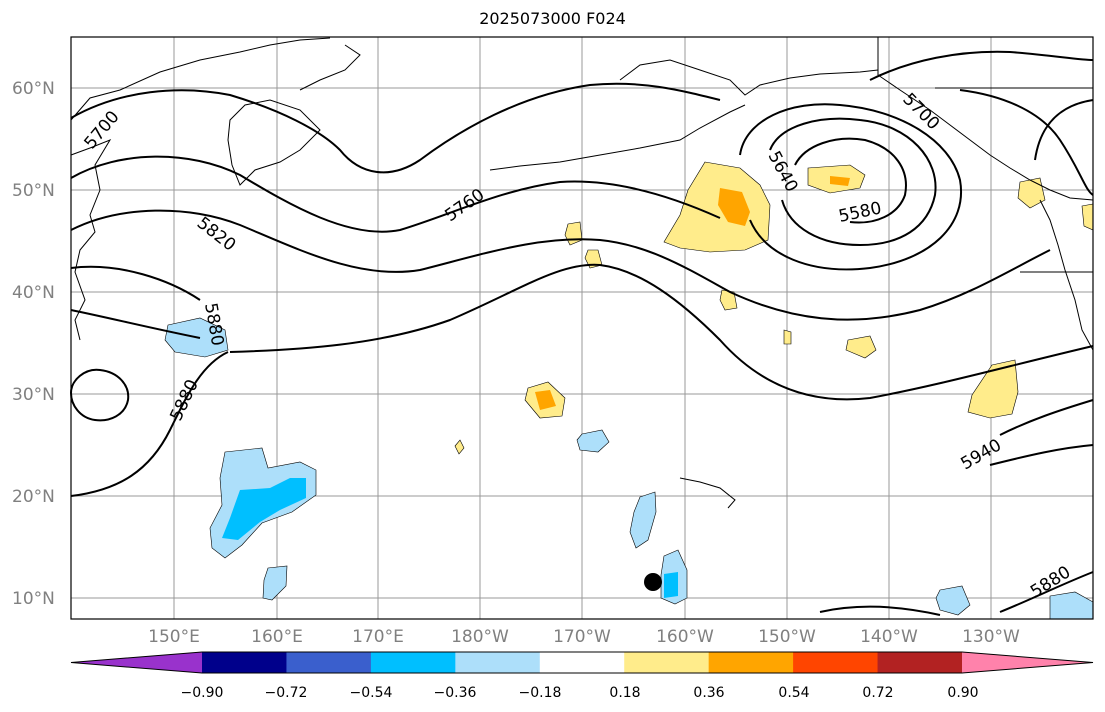 Image resolution: width=1105 pixels, height=712 pixels. I want to click on lon-label: 150°W, so click(787, 637).